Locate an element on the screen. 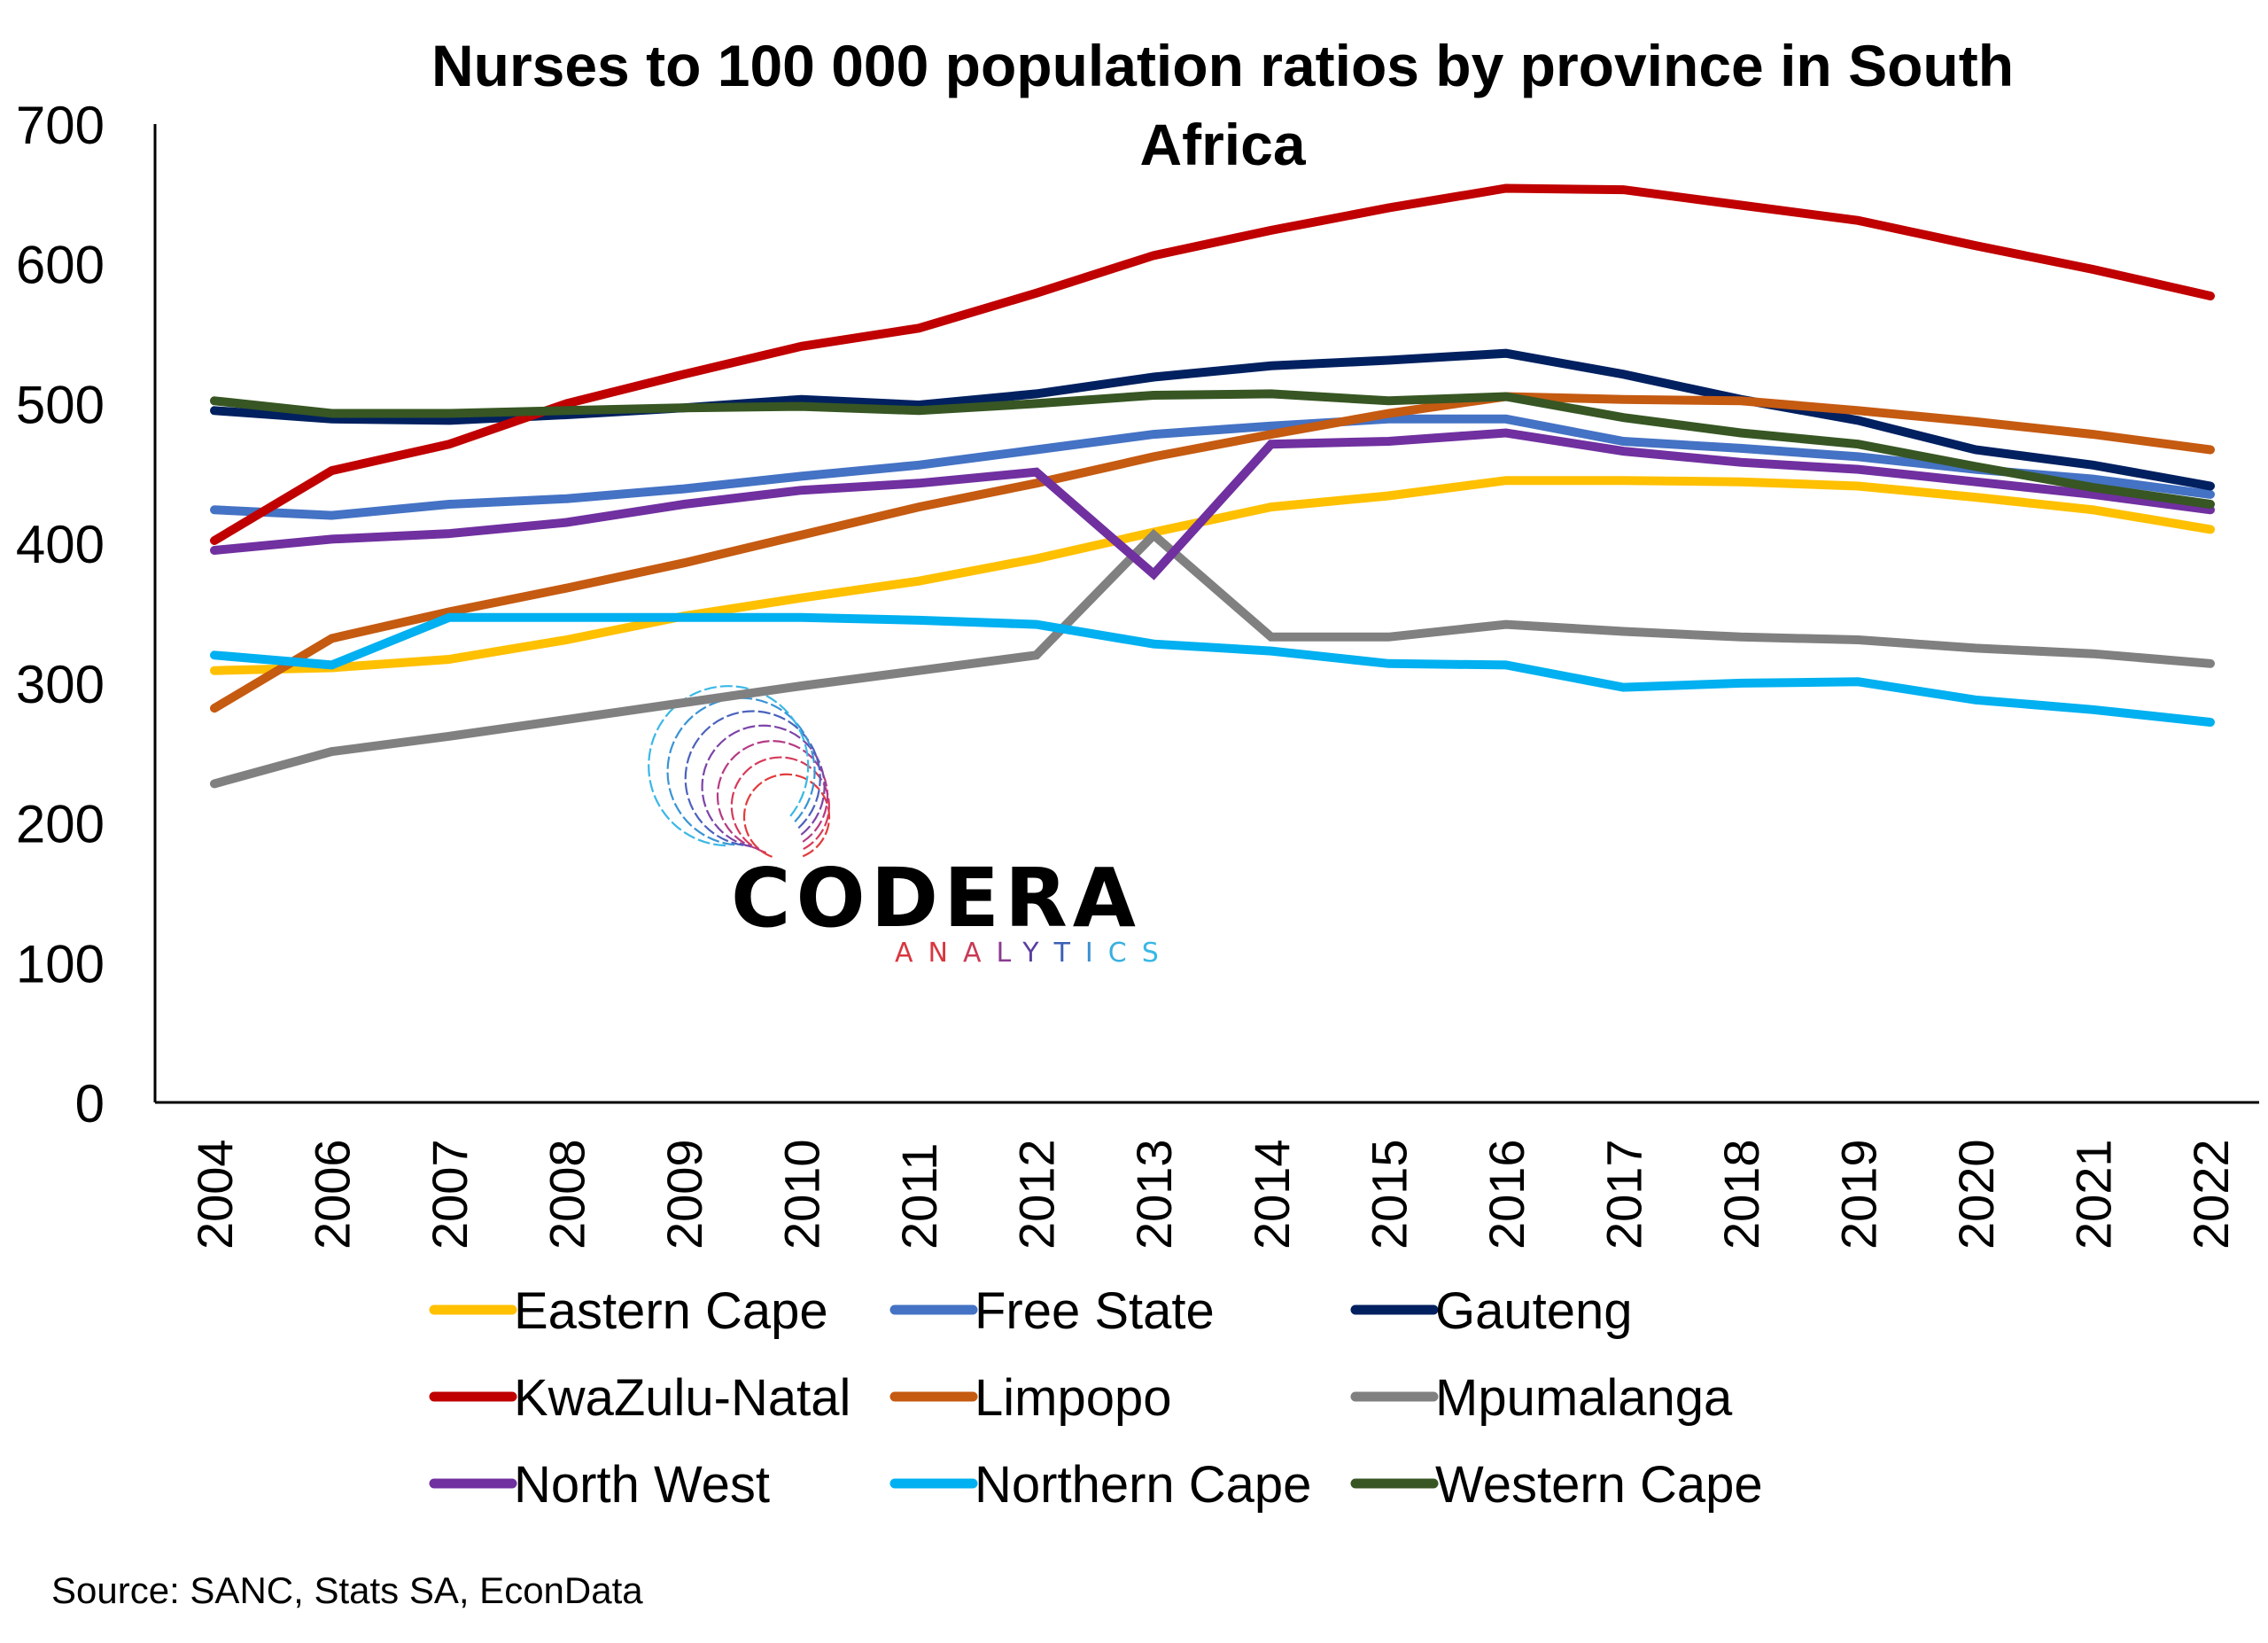  legend-label: KwaZulu-Natal is located at coordinates (682, 1398).